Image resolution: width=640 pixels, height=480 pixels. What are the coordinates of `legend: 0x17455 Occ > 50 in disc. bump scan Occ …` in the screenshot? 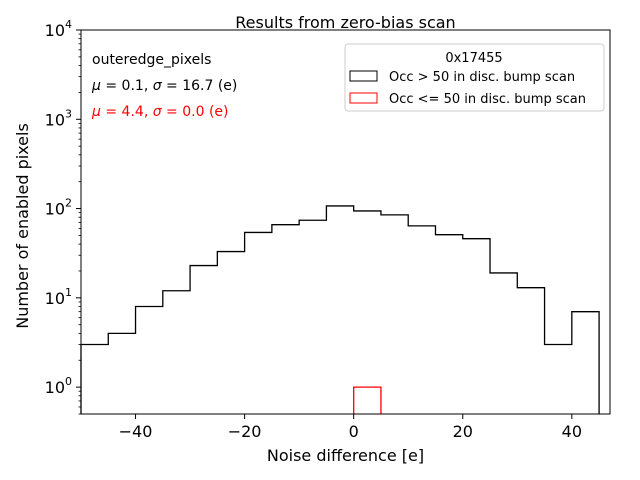 It's located at (474, 77).